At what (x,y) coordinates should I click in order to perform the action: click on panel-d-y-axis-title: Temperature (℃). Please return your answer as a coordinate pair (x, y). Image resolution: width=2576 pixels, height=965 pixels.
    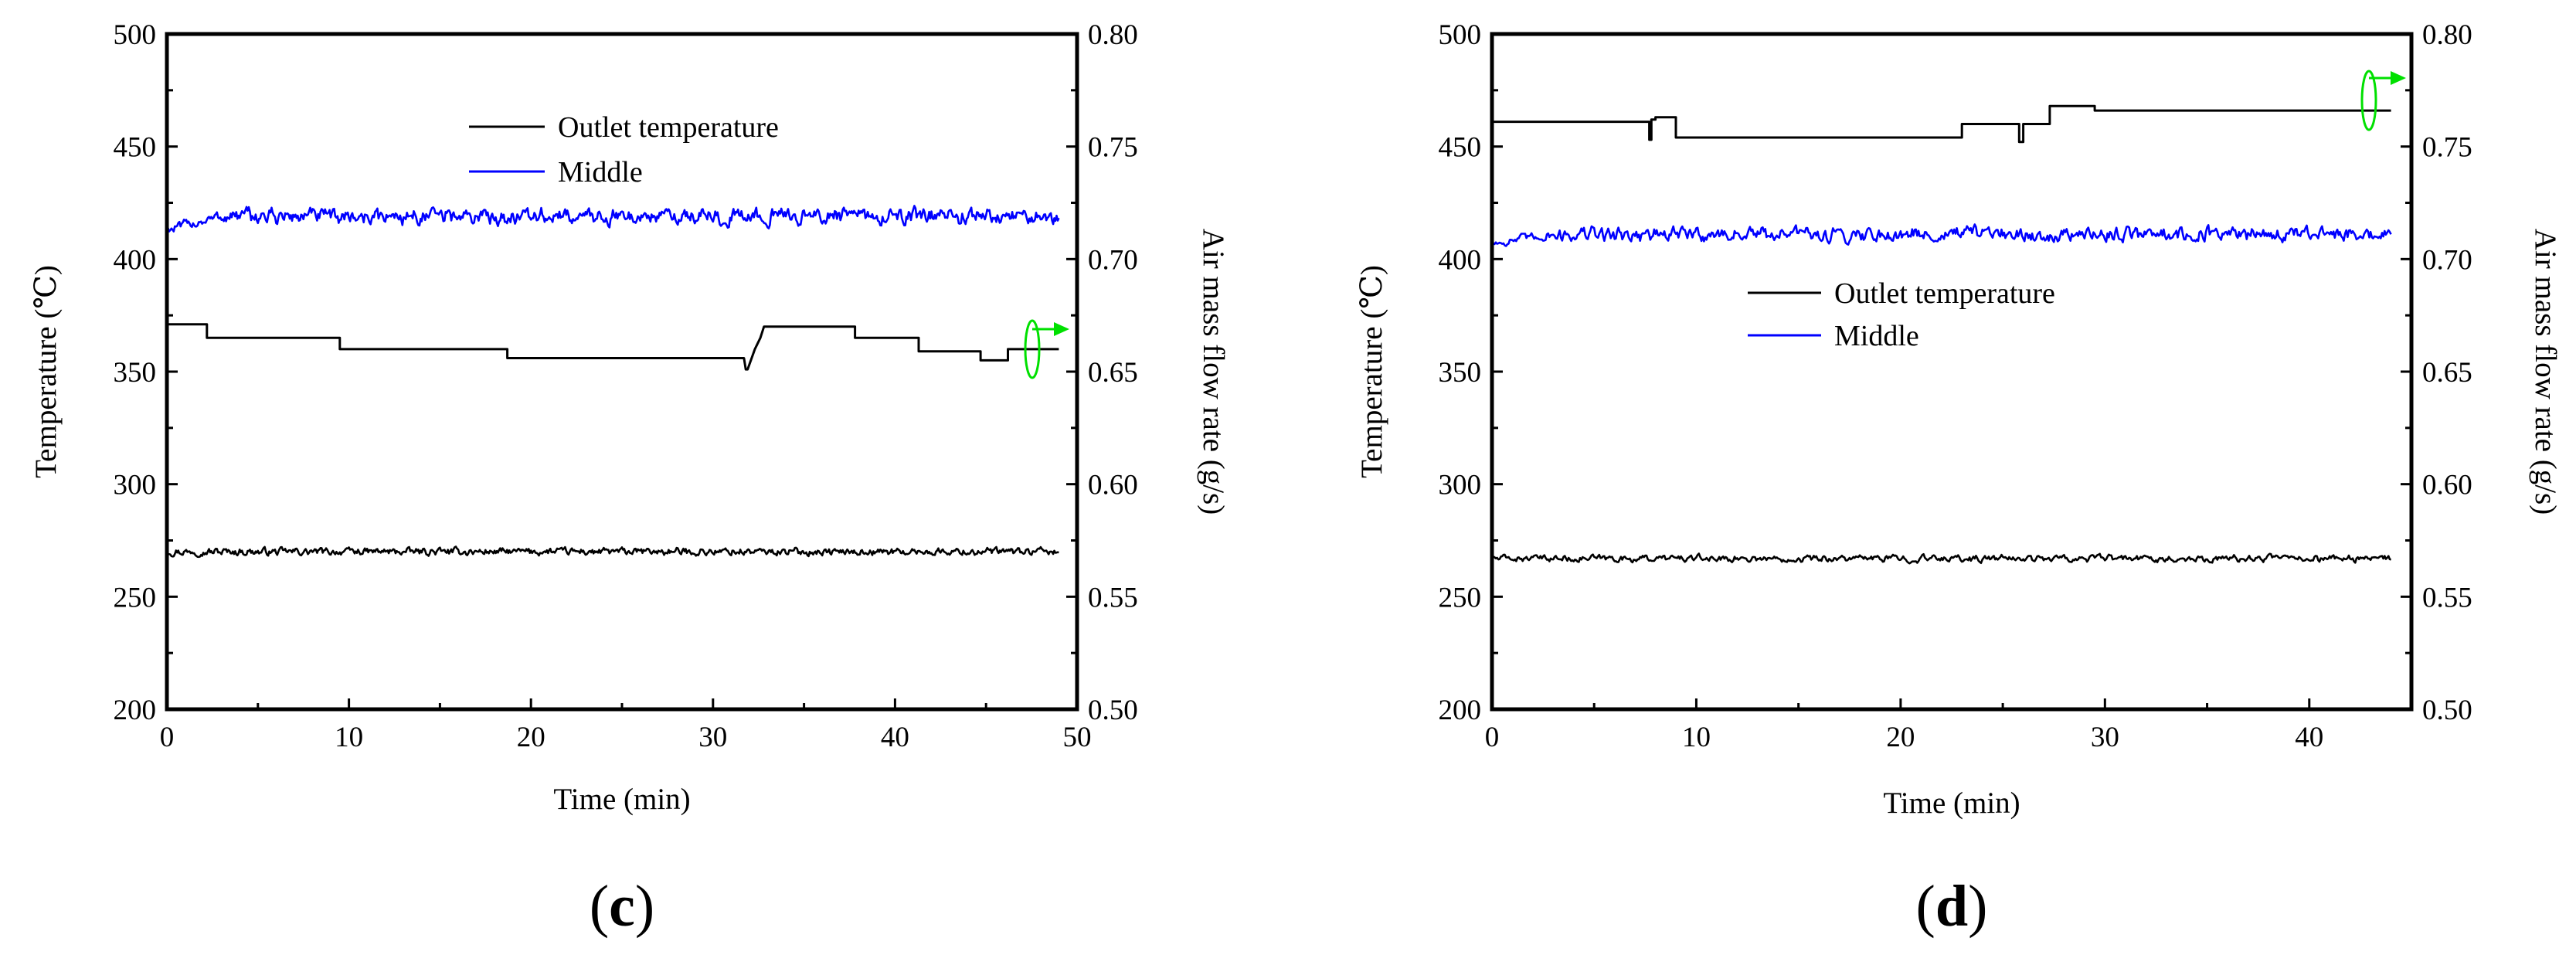
    Looking at the image, I should click on (1371, 371).